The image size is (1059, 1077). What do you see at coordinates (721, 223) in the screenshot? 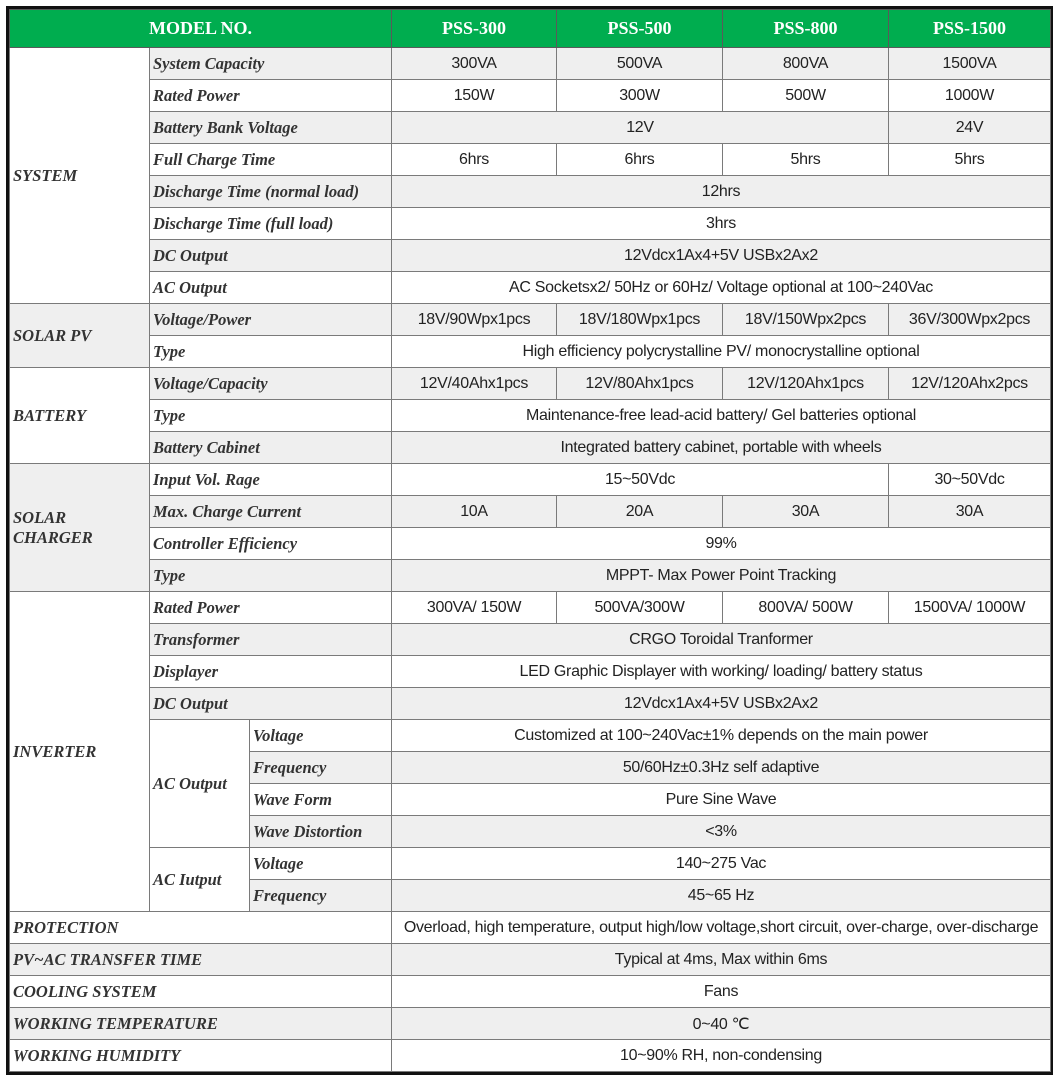
I see `value-cell: 3hrs` at bounding box center [721, 223].